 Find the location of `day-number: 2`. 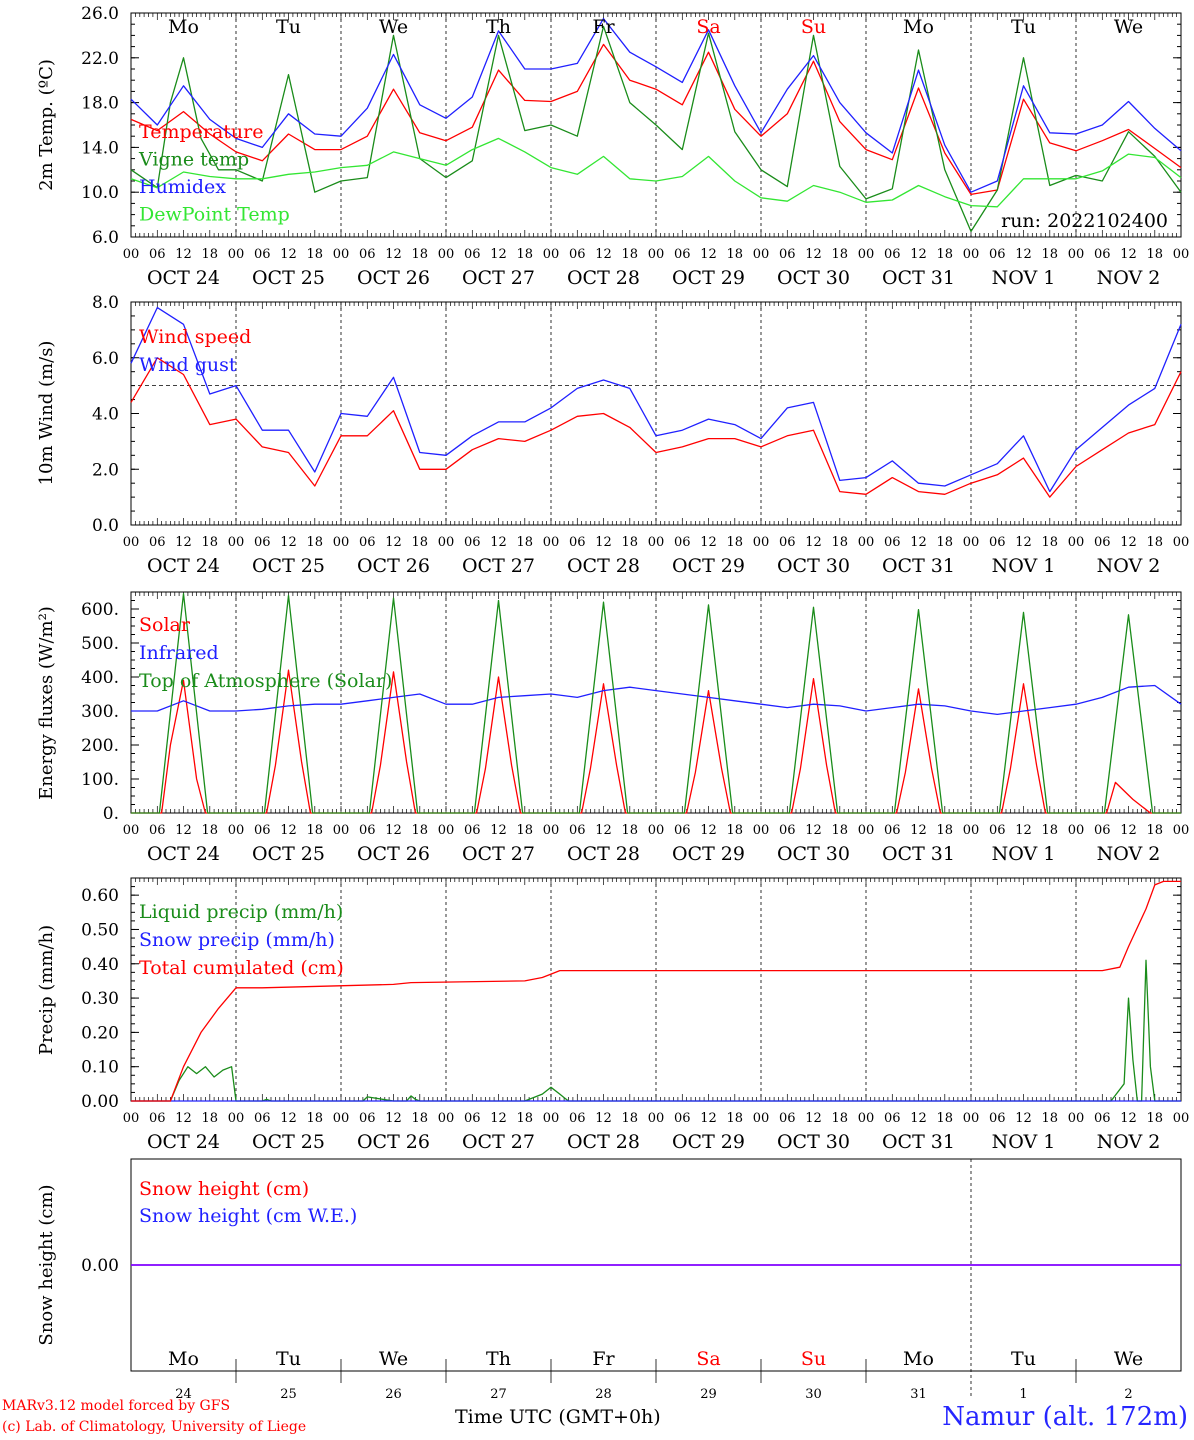

day-number: 2 is located at coordinates (1128, 1394).